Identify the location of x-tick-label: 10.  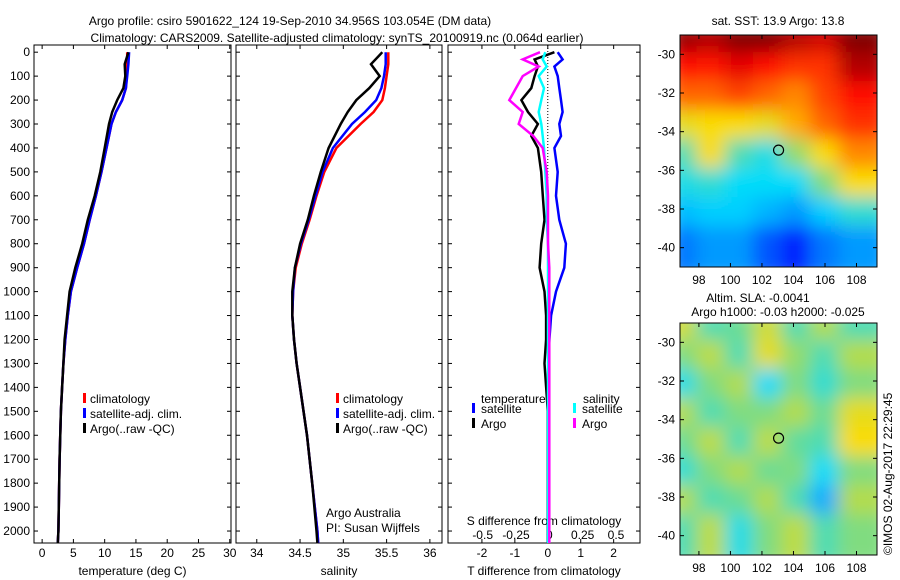
(105, 553).